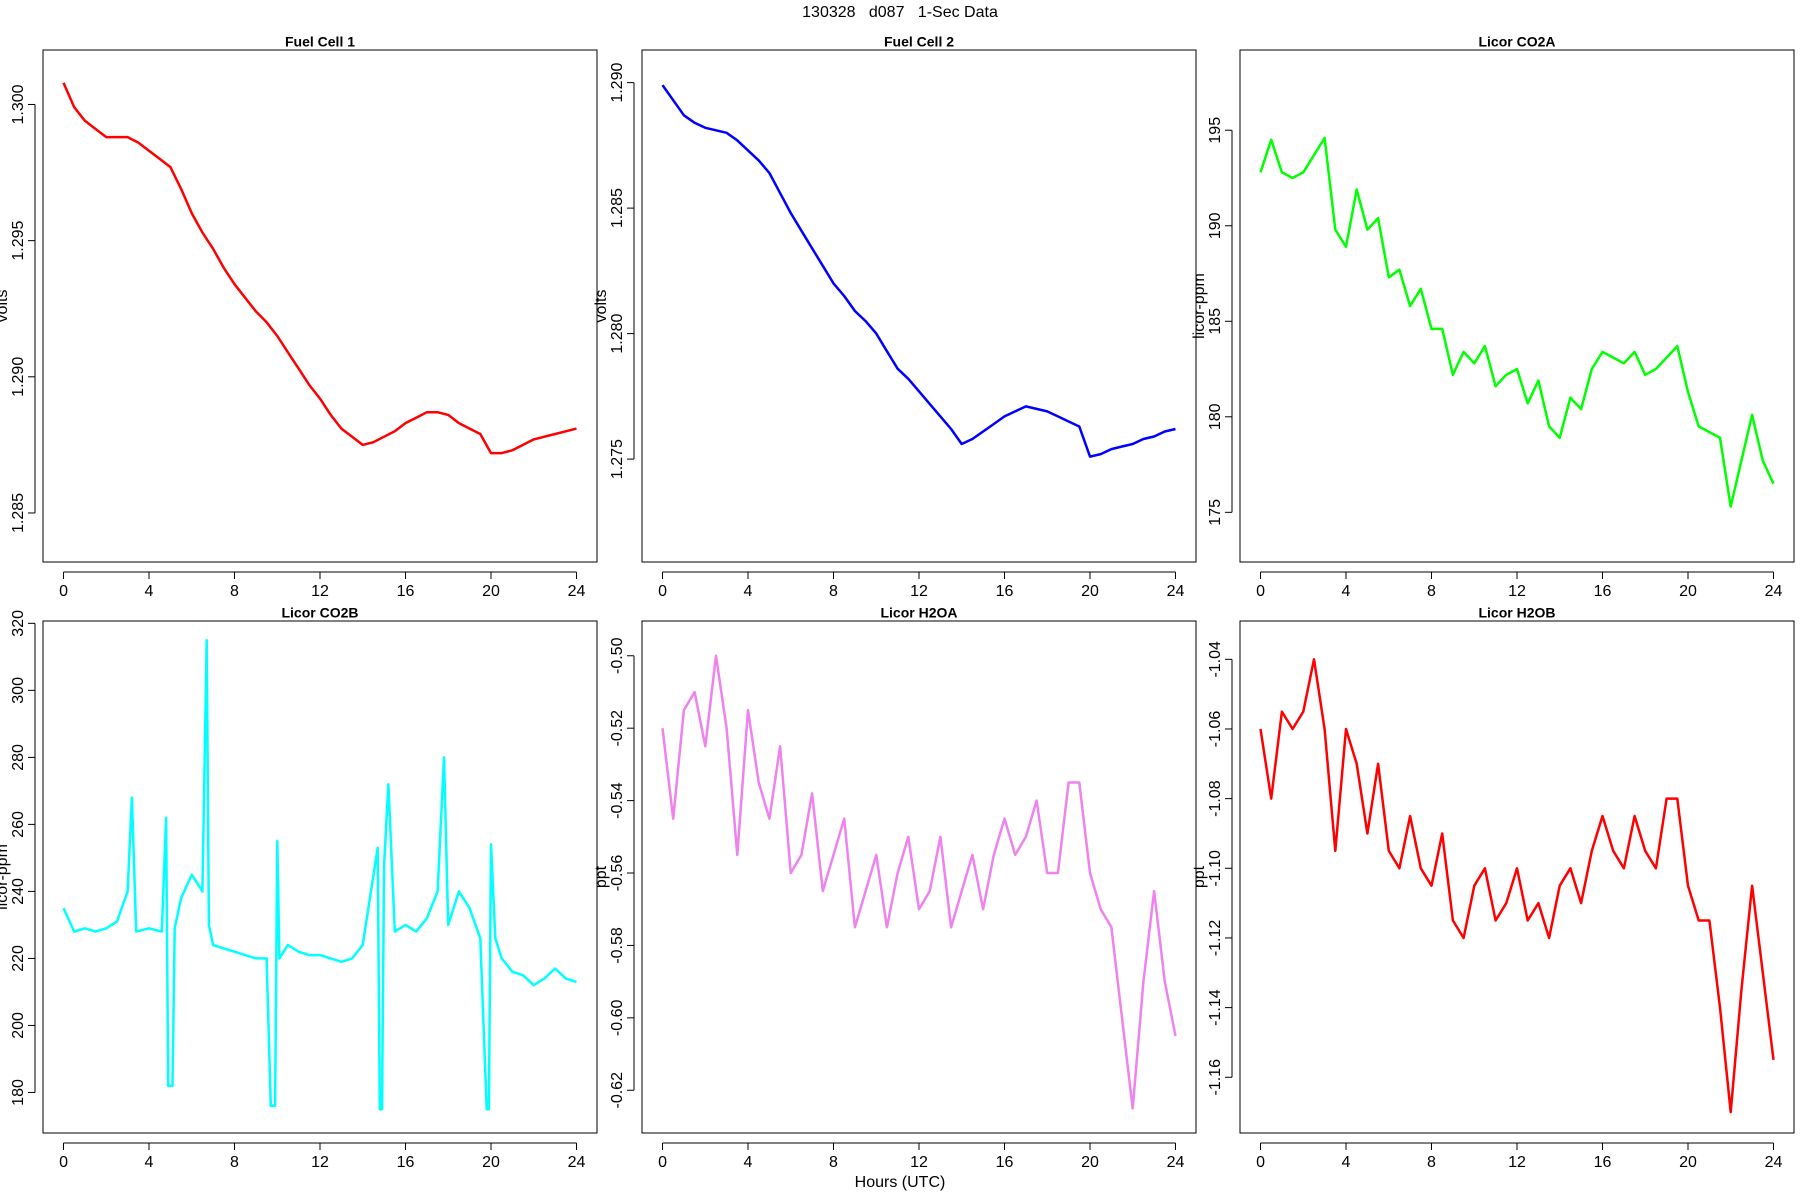  What do you see at coordinates (18, 690) in the screenshot?
I see `y-tick-label: 300` at bounding box center [18, 690].